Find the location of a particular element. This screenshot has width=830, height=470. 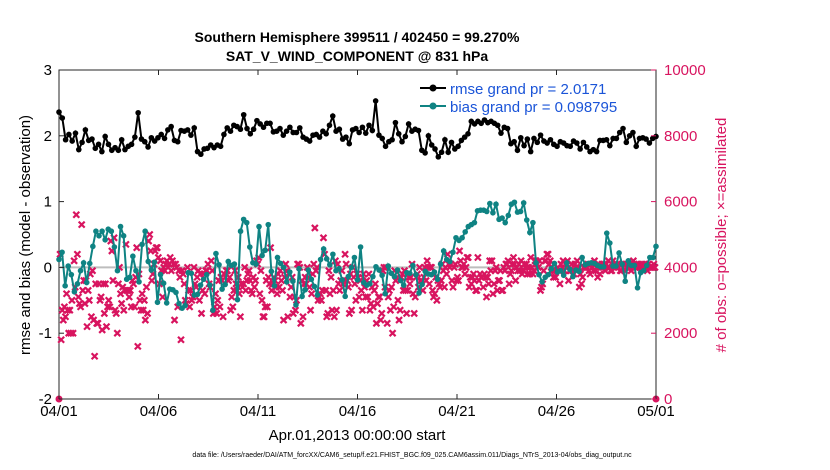

y-left-axis-ticks: -2 -1 0 1 2 3 is located at coordinates (51, 235).